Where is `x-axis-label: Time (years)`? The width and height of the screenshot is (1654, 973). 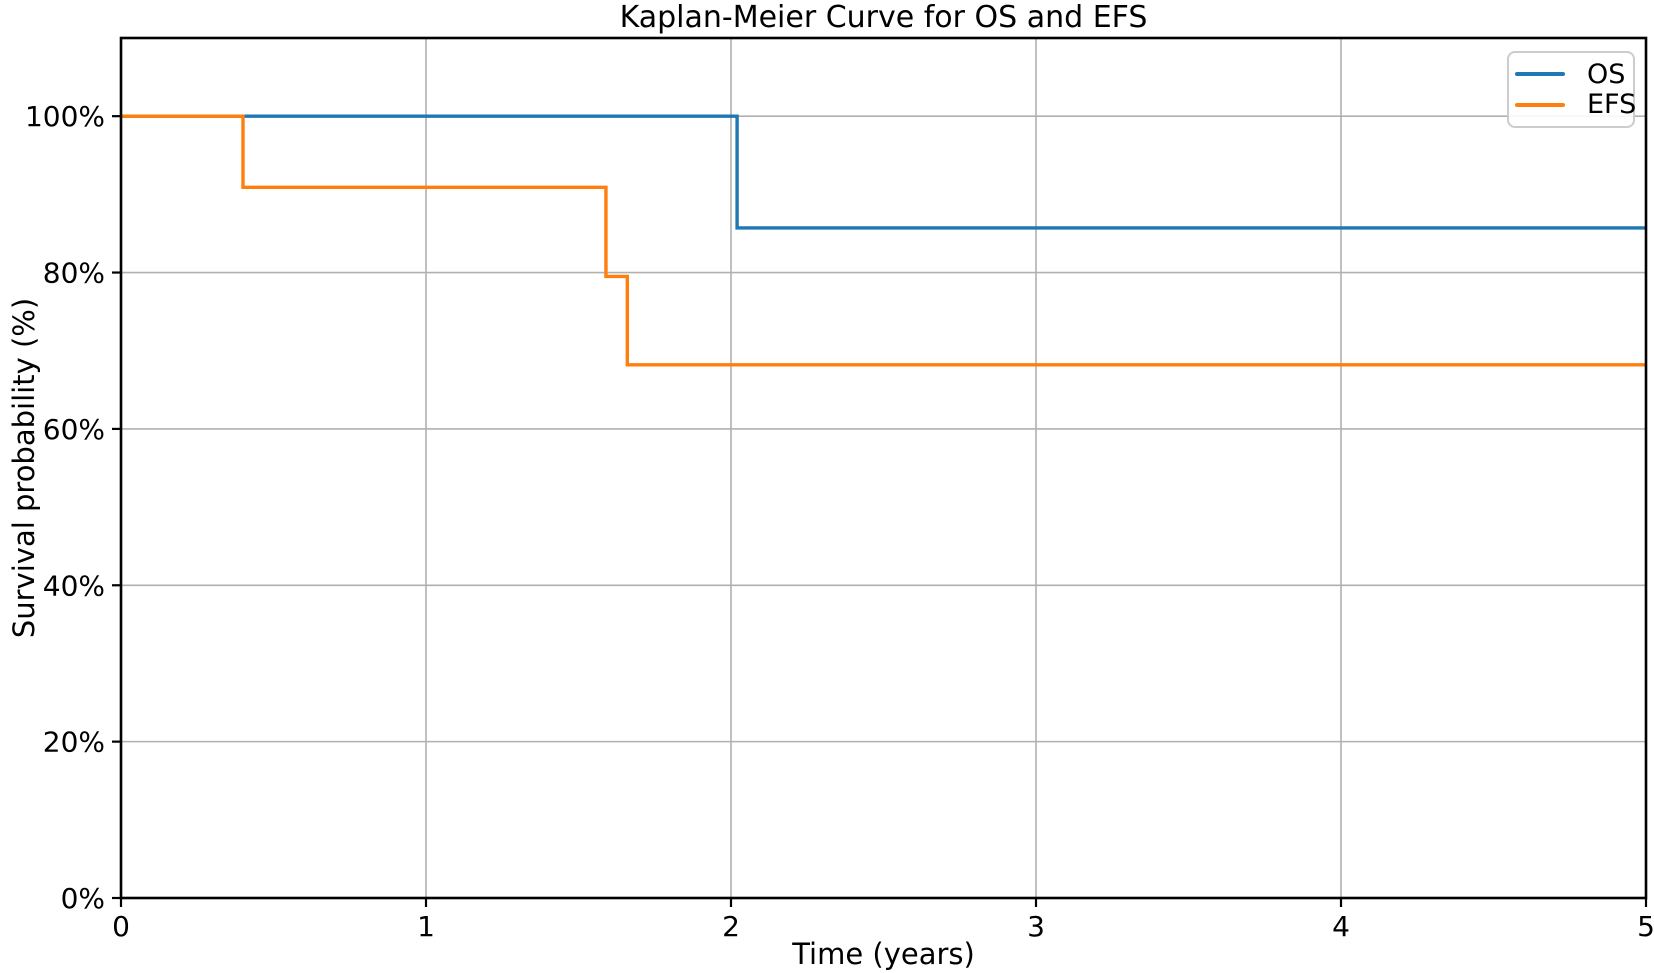 x-axis-label: Time (years) is located at coordinates (883, 954).